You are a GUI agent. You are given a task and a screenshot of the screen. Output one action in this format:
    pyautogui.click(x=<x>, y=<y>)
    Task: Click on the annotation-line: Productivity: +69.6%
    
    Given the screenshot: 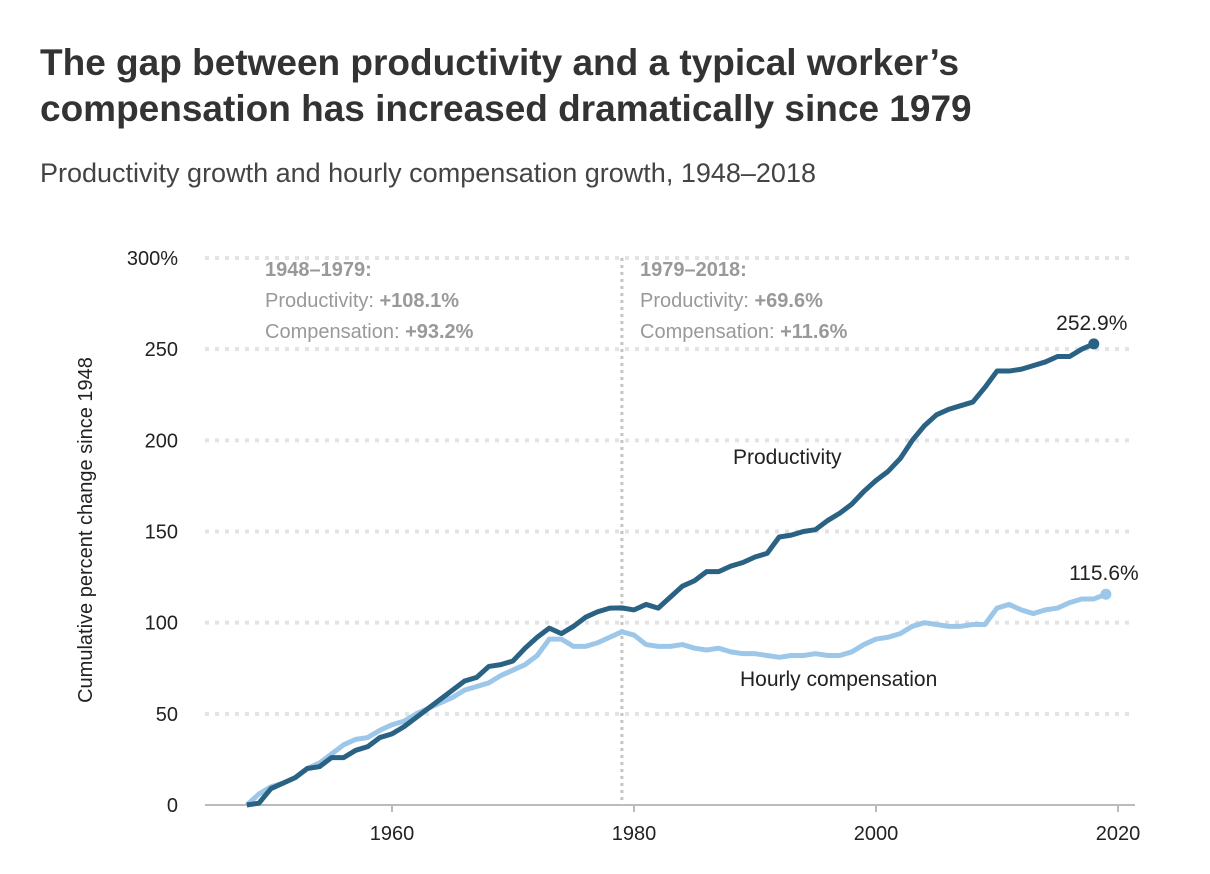 What is the action you would take?
    pyautogui.click(x=731, y=301)
    